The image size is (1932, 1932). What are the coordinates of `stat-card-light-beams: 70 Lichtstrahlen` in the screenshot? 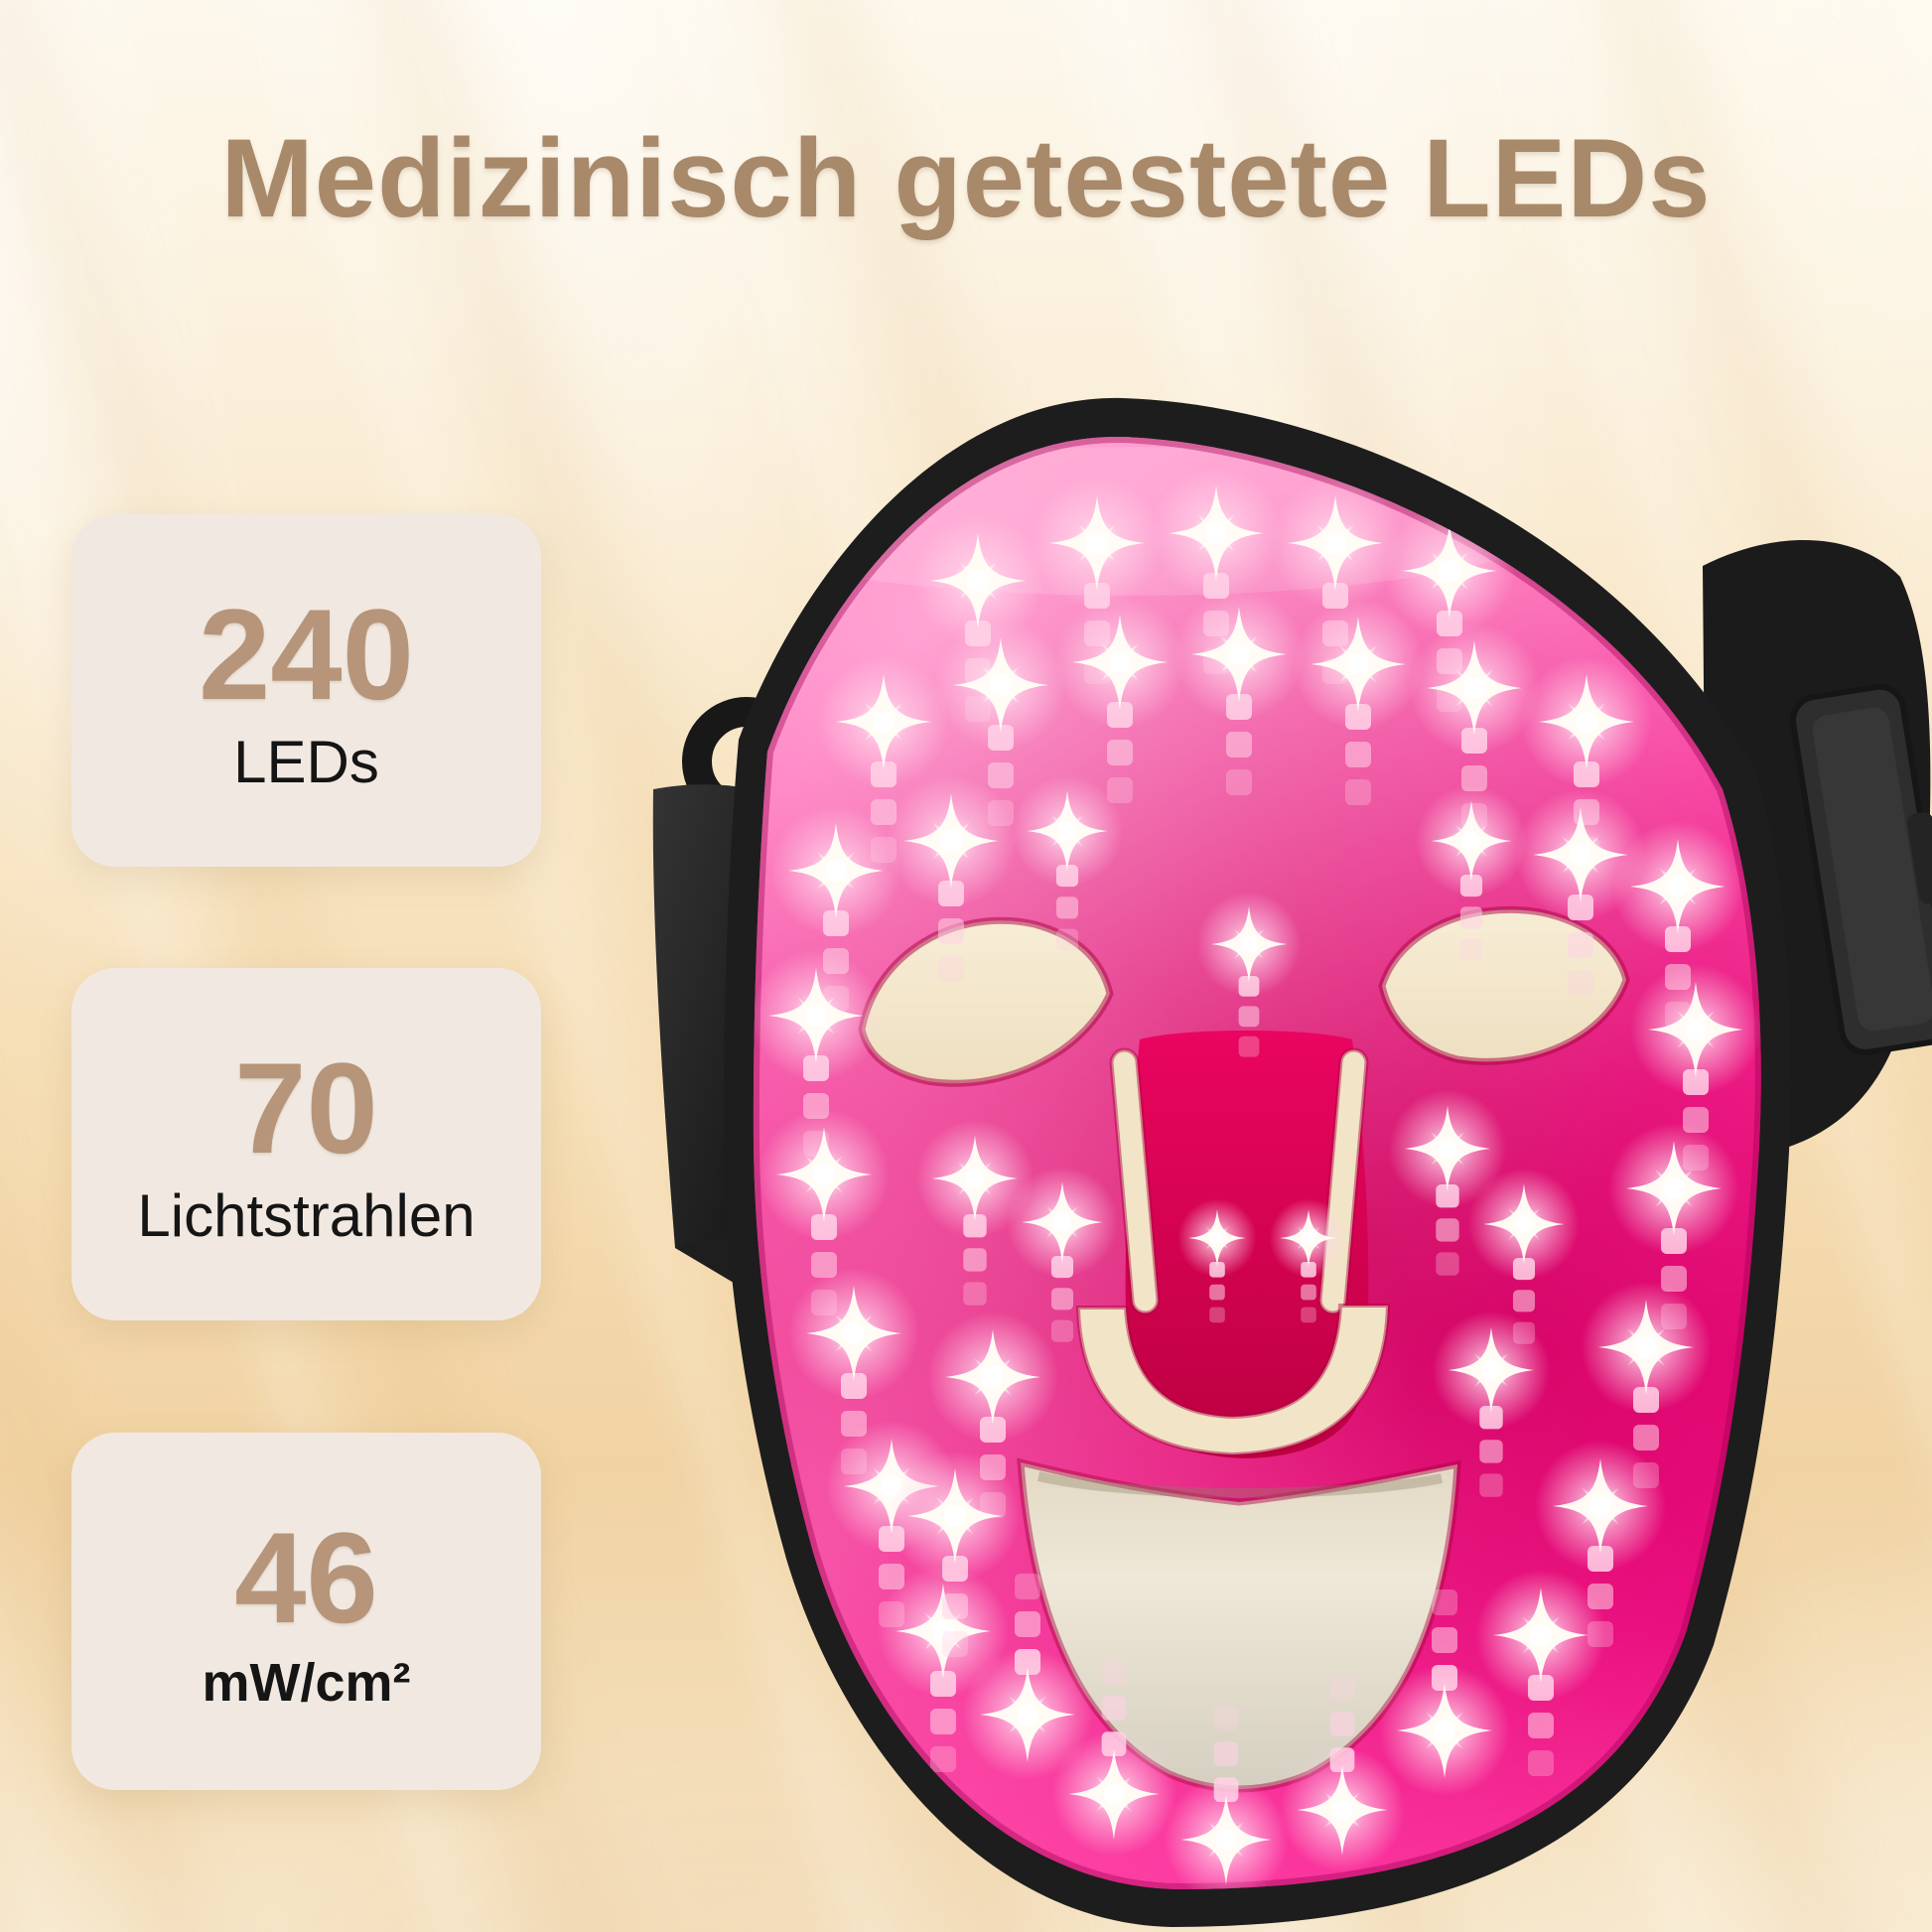 It's located at (306, 1144).